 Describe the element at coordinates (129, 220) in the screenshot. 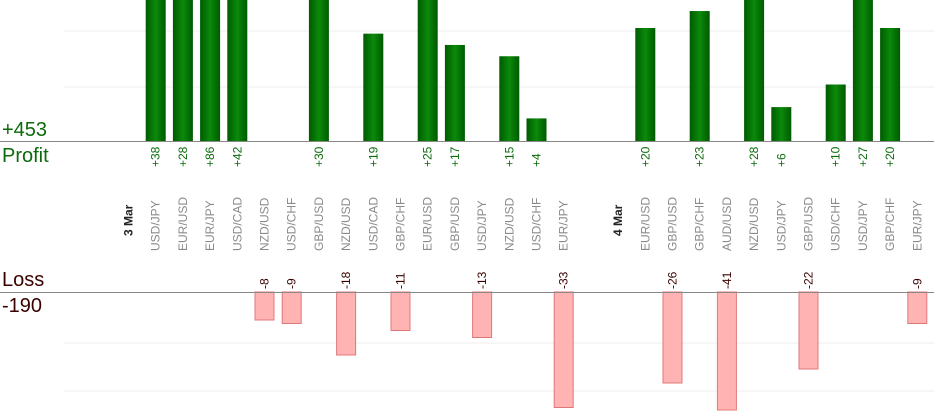

I see `date-label: 3 Mar` at that location.